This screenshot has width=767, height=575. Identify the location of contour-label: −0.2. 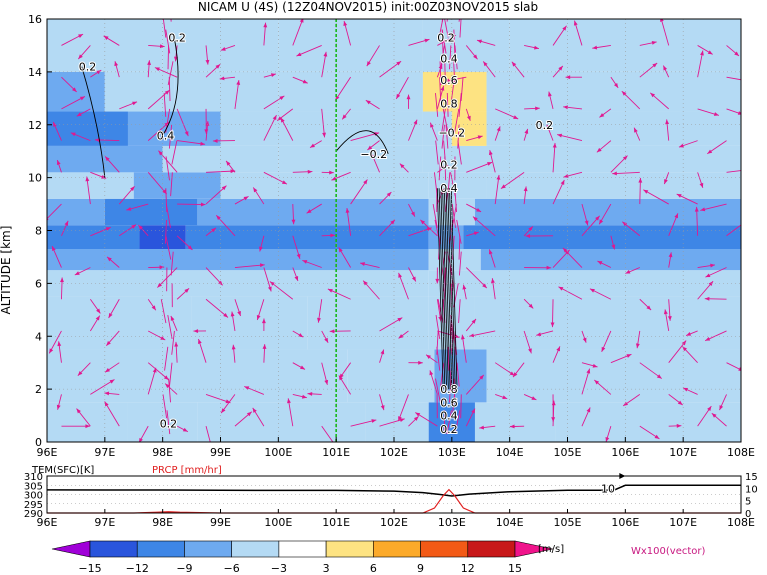
(373, 154).